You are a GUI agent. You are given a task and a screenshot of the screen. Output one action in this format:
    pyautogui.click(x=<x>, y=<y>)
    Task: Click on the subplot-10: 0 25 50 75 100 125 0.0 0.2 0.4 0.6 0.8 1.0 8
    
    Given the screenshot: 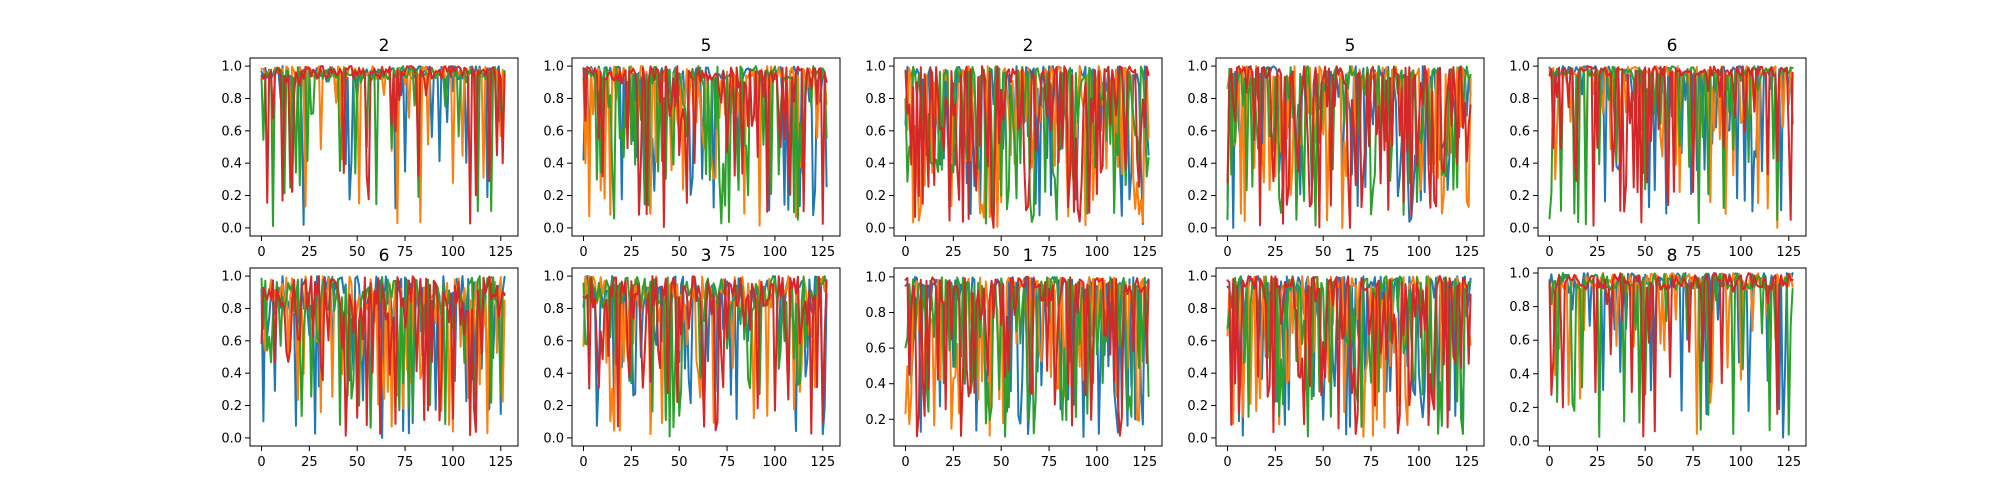 What is the action you would take?
    pyautogui.click(x=1658, y=358)
    